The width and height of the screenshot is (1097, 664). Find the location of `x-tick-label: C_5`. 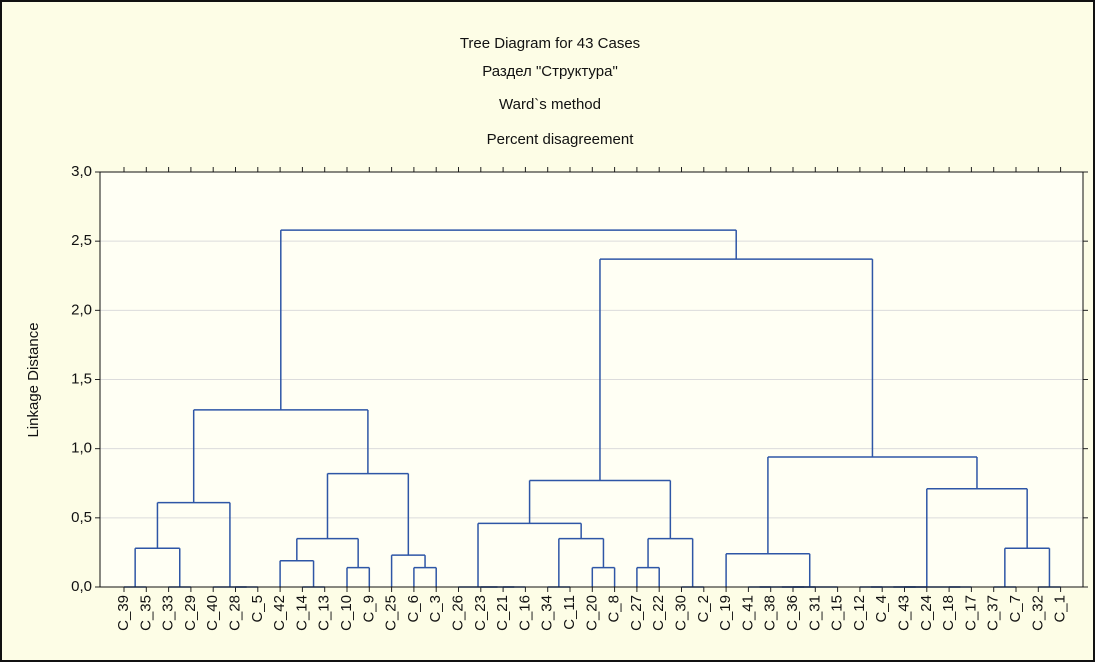

x-tick-label: C_5 is located at coordinates (257, 609).